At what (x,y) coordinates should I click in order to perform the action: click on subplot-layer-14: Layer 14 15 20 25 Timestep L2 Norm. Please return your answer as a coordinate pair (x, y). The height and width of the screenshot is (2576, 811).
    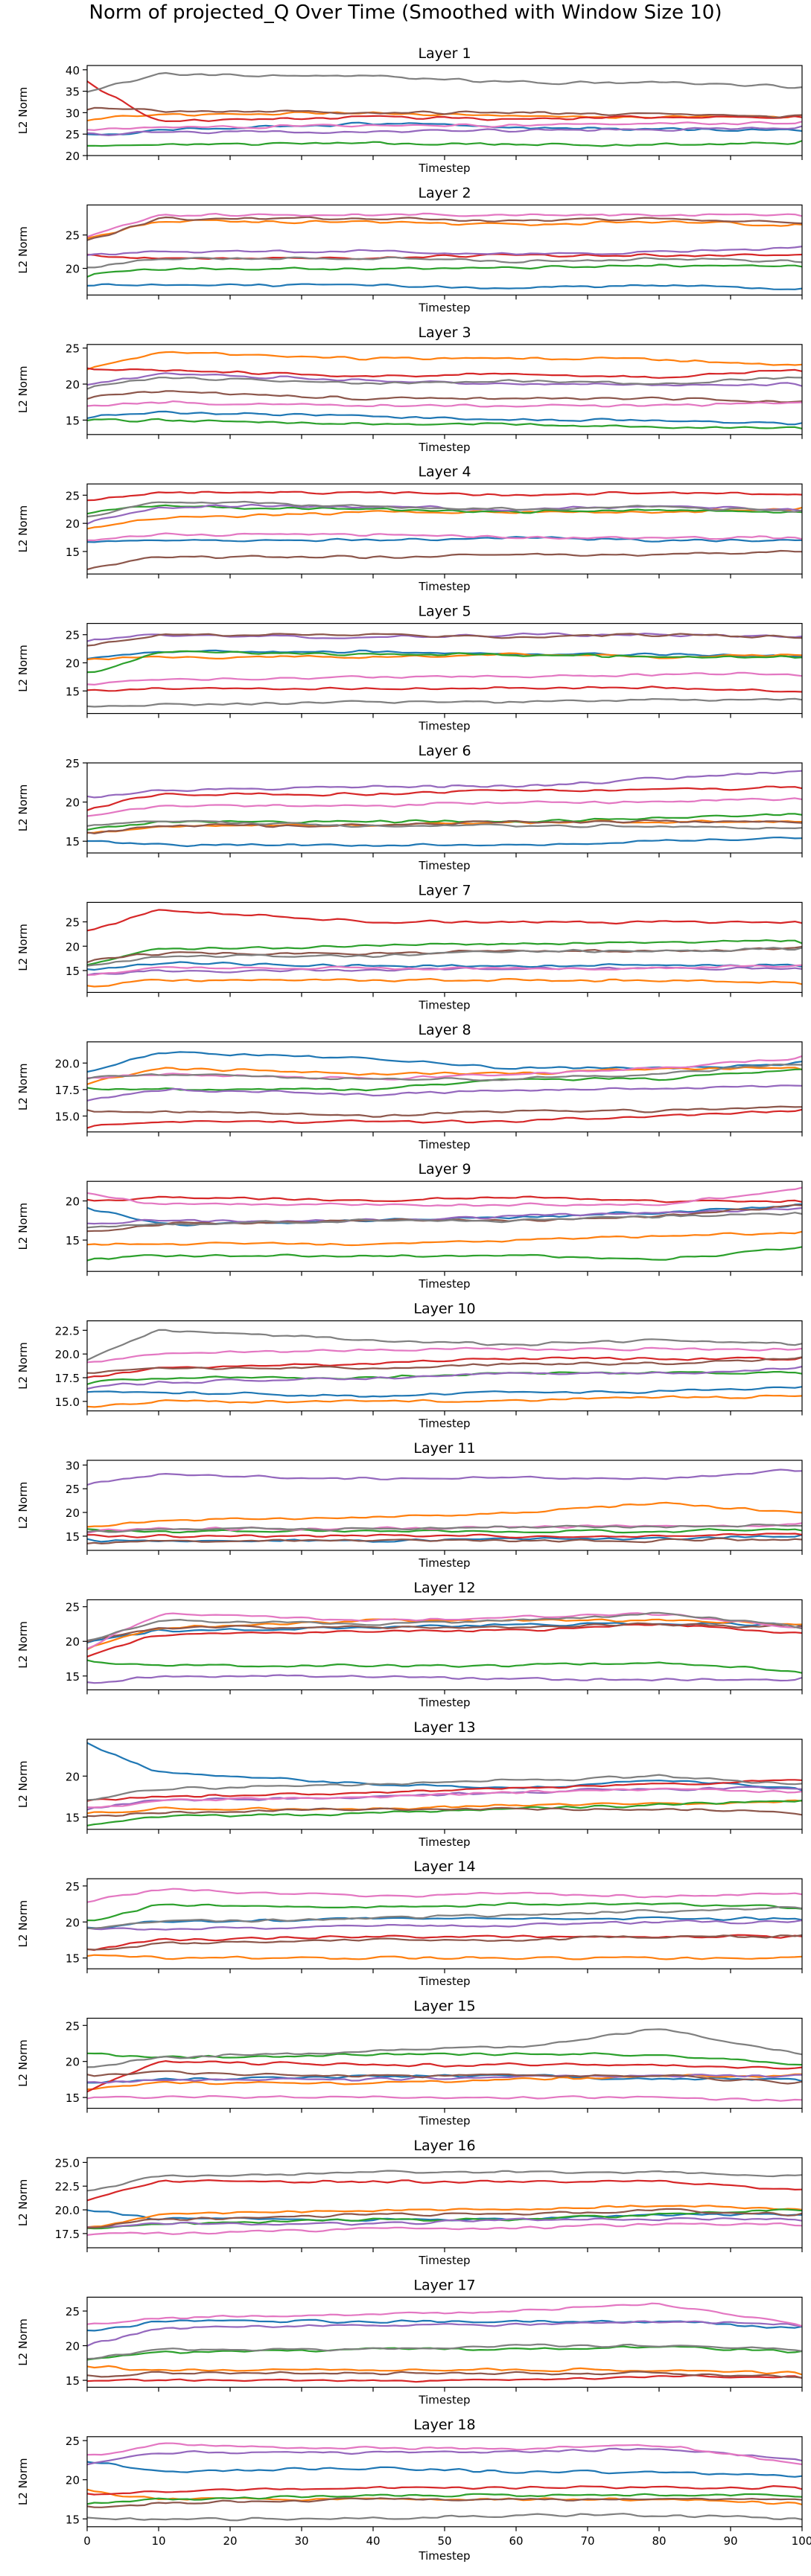
    Looking at the image, I should click on (409, 1923).